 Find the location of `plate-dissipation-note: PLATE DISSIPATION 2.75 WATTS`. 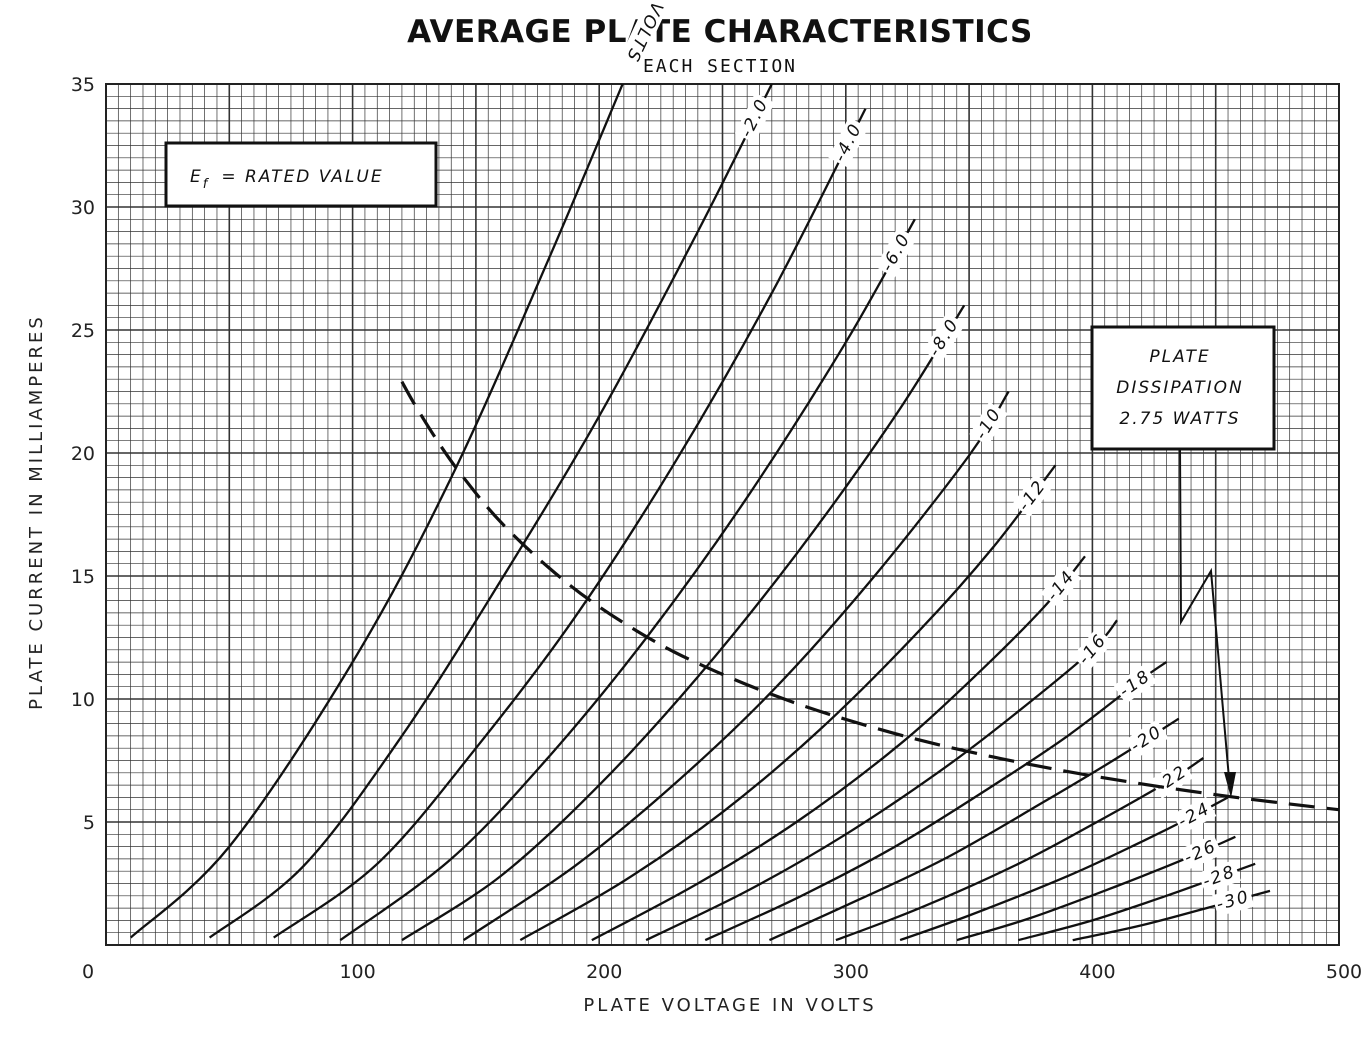

plate-dissipation-note: PLATE DISSIPATION 2.75 WATTS is located at coordinates (1183, 561).